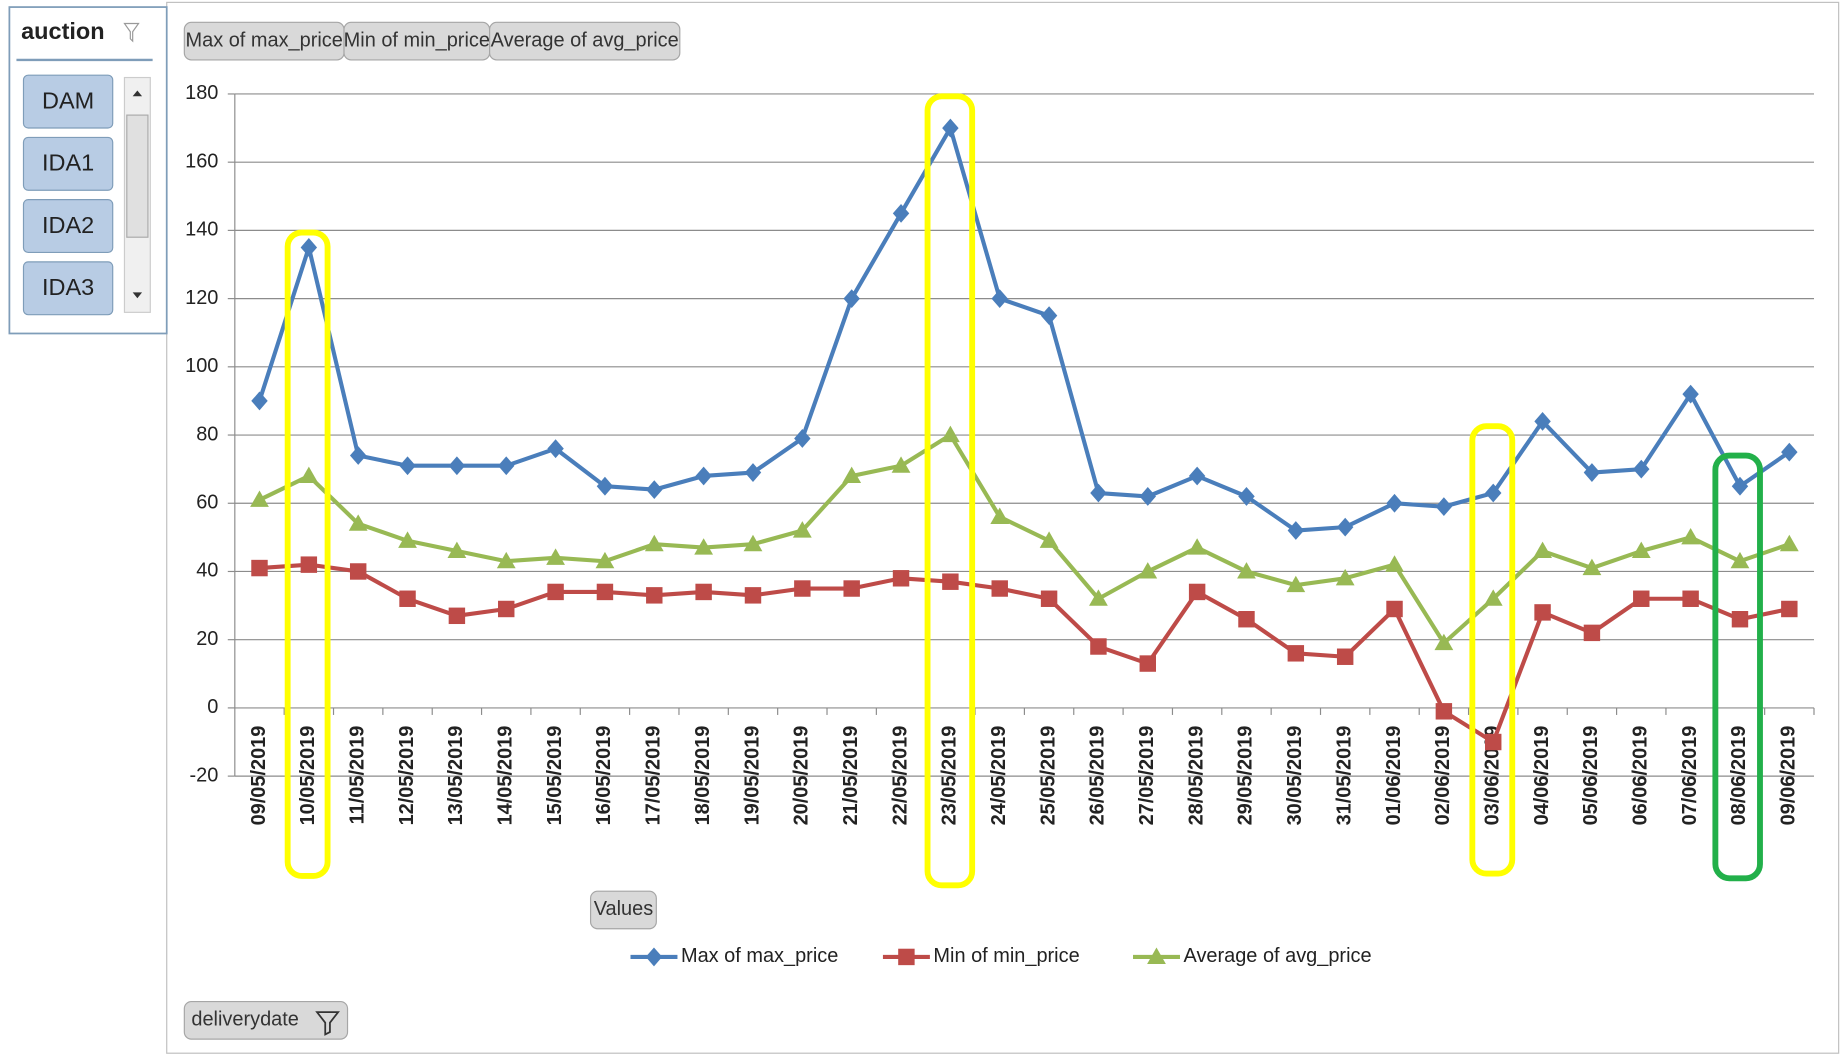 The image size is (1841, 1055). Describe the element at coordinates (654, 776) in the screenshot. I see `x-tick-label: 17/05/2019` at that location.